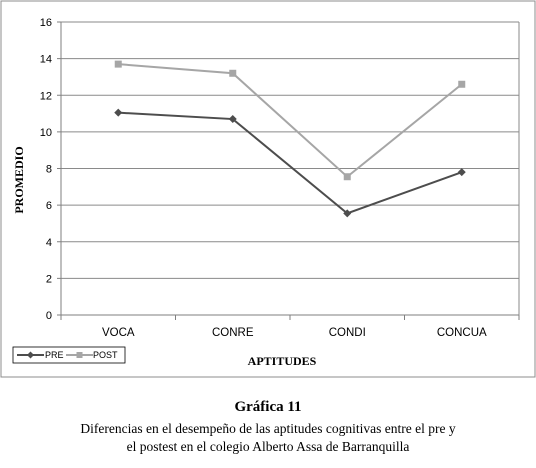  I want to click on x-axis-ticks: VOCA CONRE CONDI CONCUA, so click(294, 333).